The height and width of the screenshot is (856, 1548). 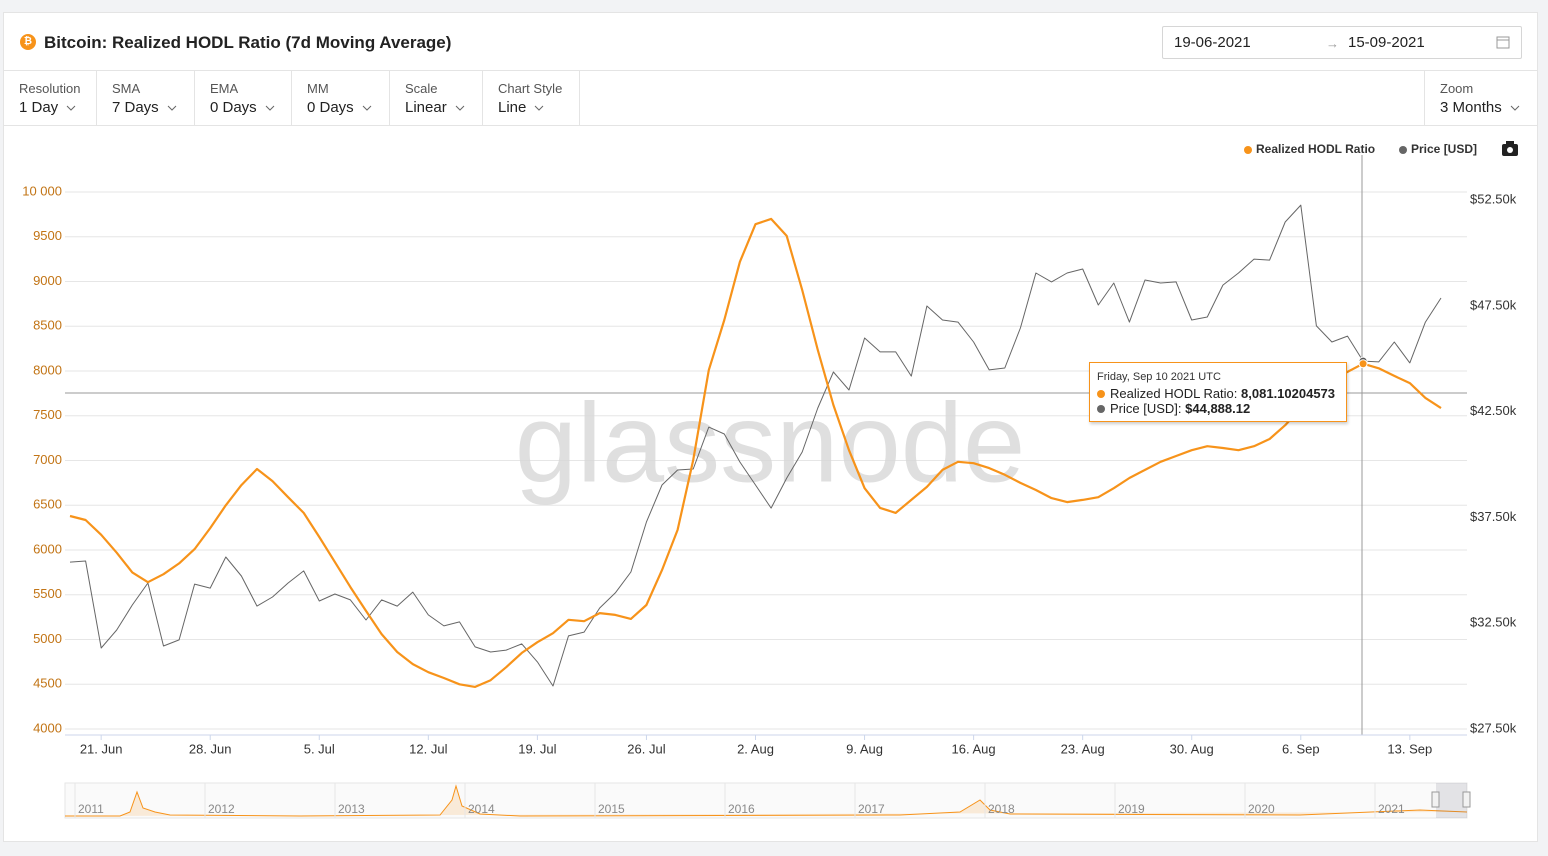 I want to click on arrow: →, so click(x=1332, y=43).